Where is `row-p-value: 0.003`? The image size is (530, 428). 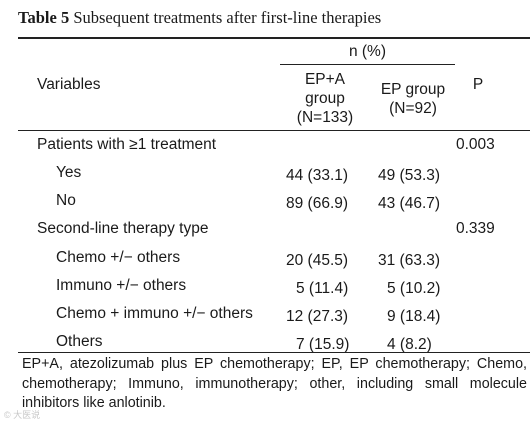 row-p-value: 0.003 is located at coordinates (475, 144).